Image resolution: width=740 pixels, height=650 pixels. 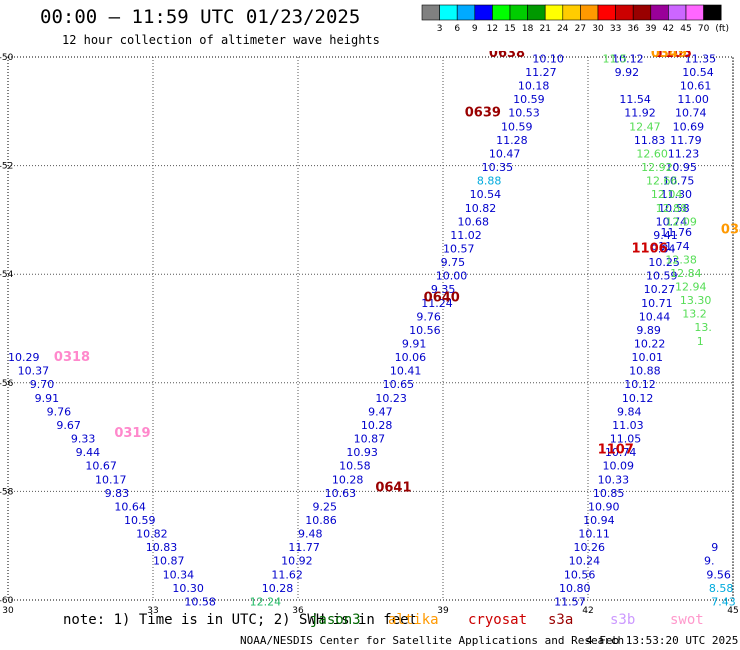 I want to click on swh-point-cryosat: 10.09, so click(x=619, y=466).